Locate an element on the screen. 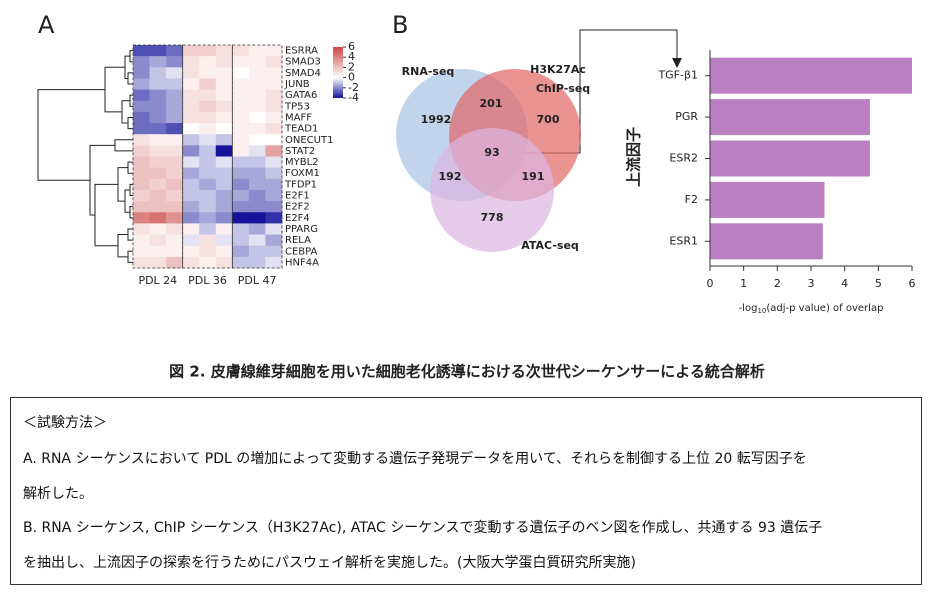  x-tick-label: 3 is located at coordinates (811, 283).